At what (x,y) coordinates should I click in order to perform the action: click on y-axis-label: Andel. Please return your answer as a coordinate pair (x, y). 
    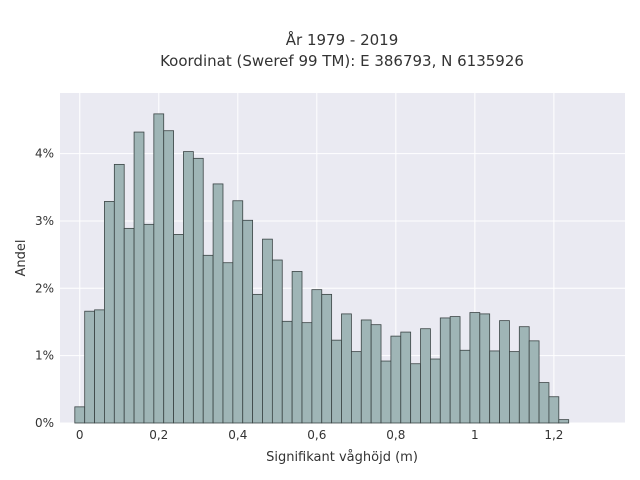
    Looking at the image, I should click on (21, 258).